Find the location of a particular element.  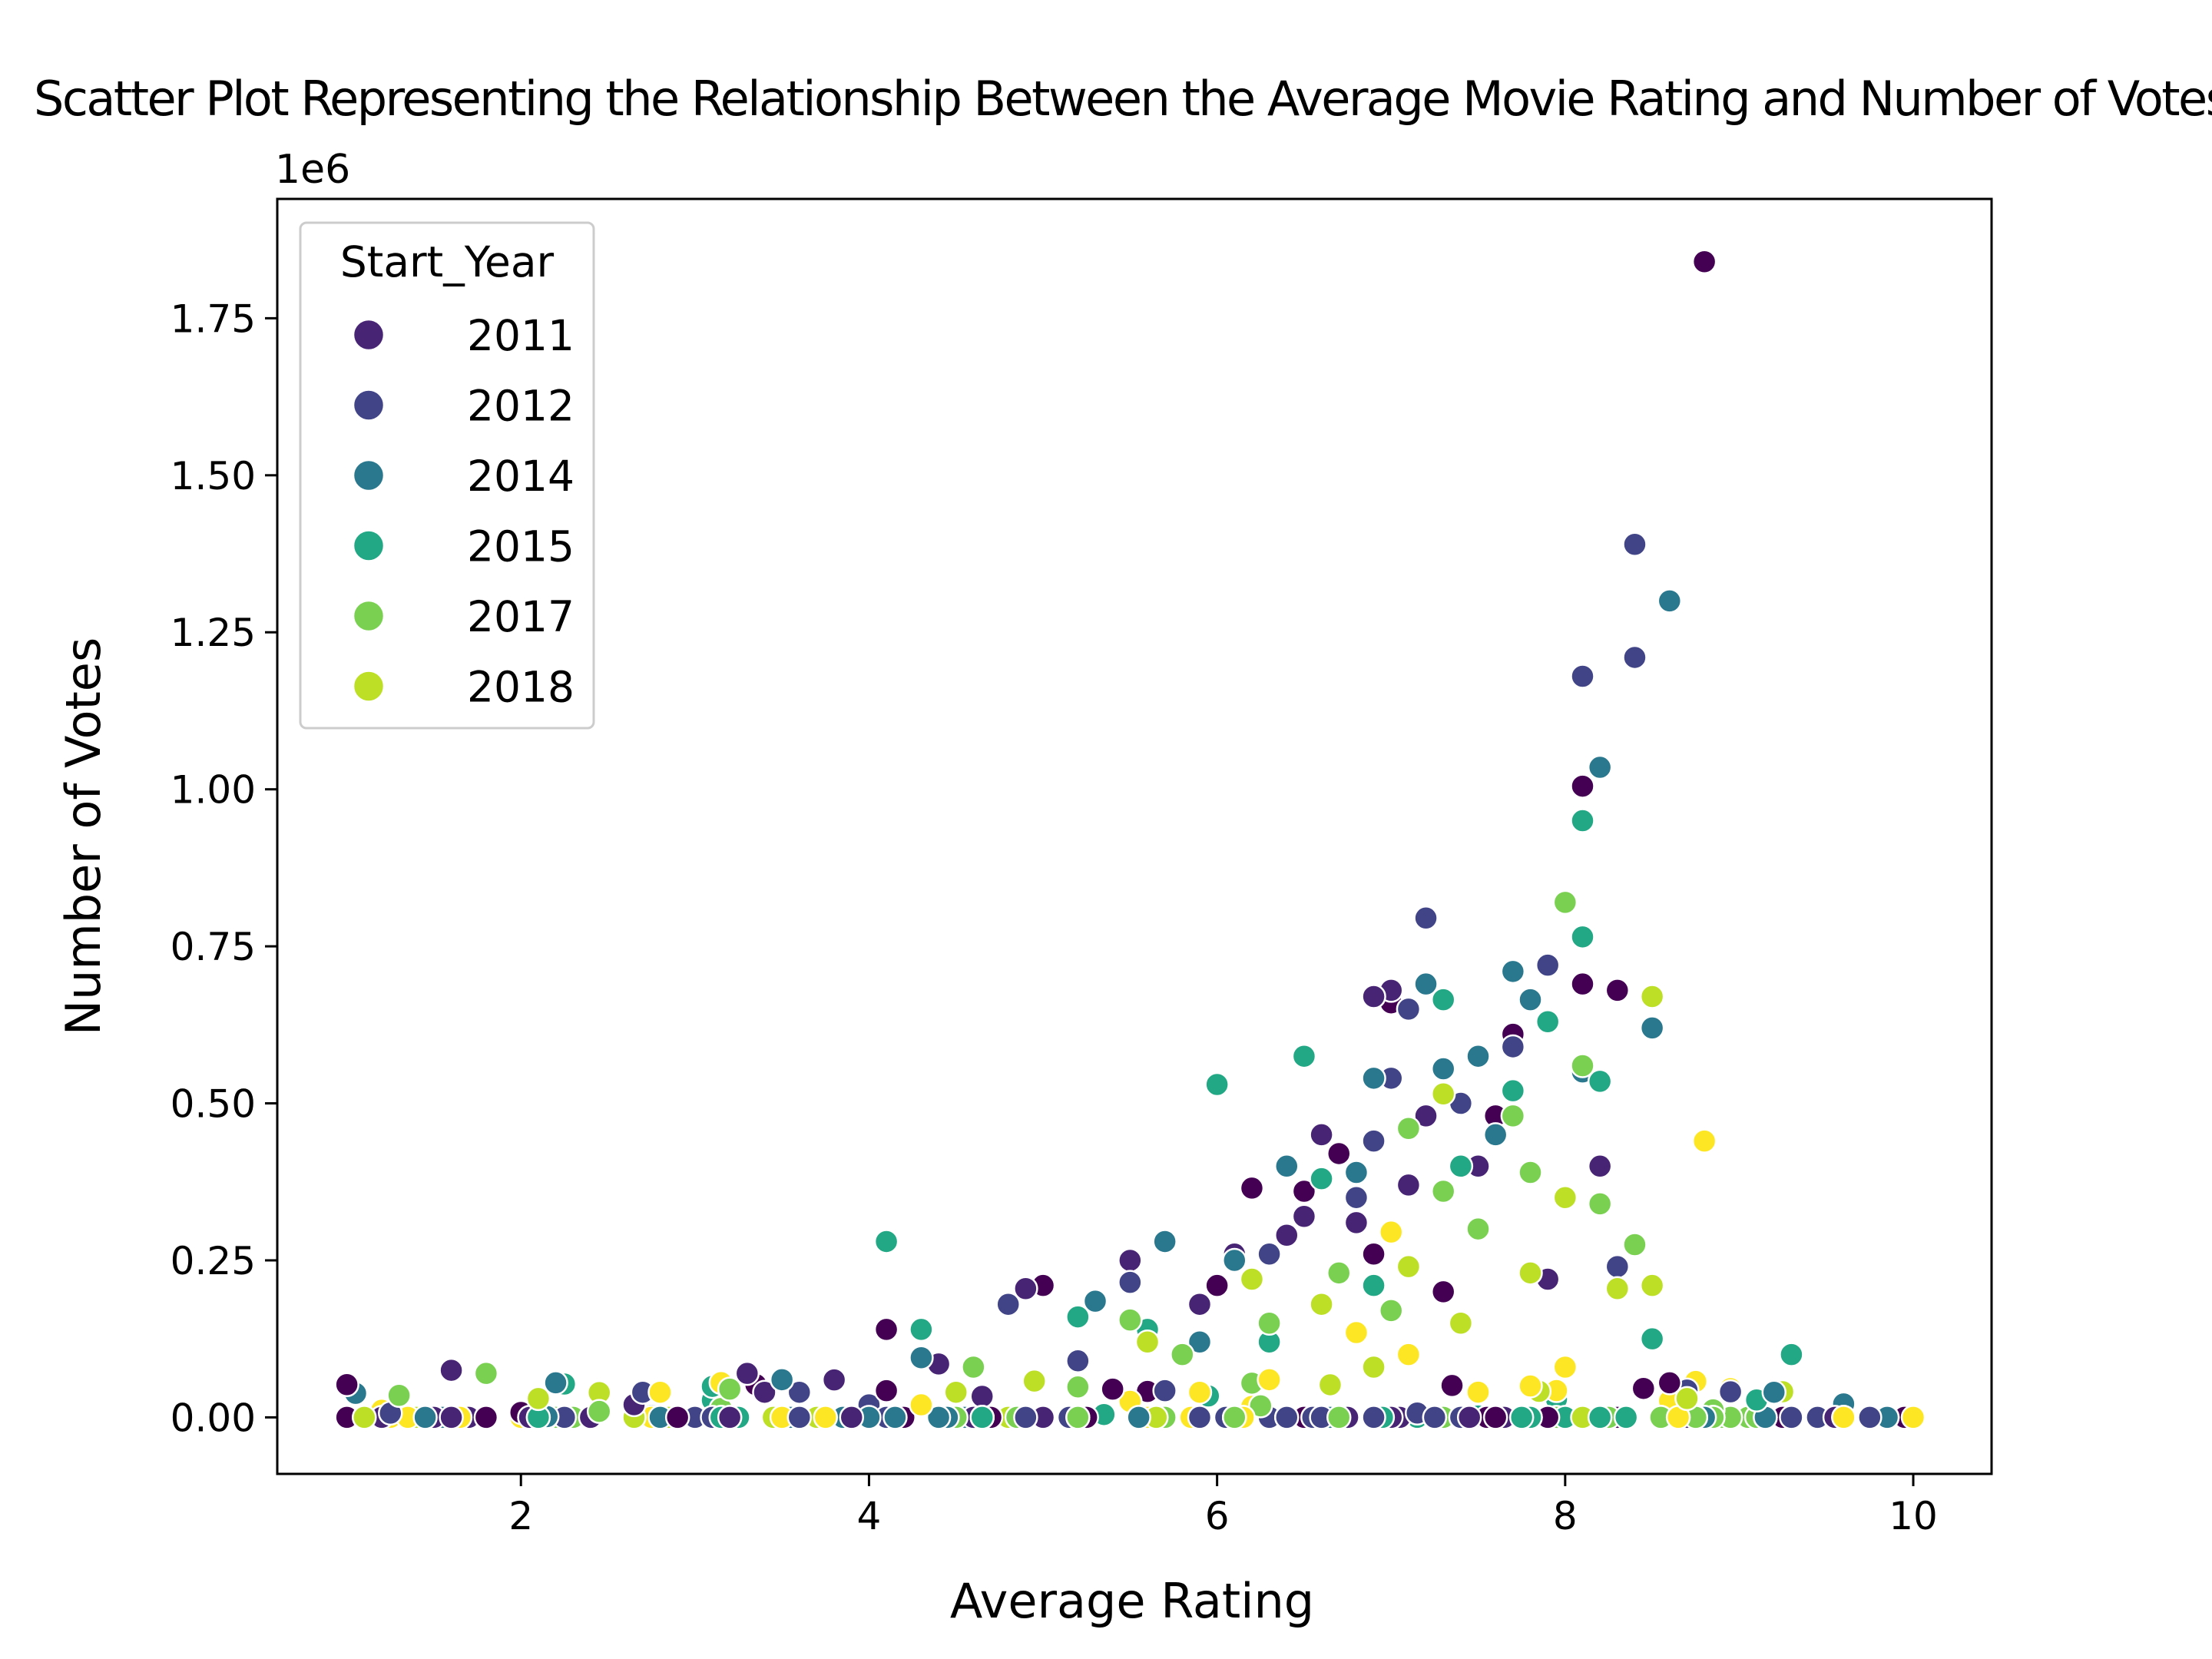

x-axis-label: Average Rating is located at coordinates (1132, 1601).